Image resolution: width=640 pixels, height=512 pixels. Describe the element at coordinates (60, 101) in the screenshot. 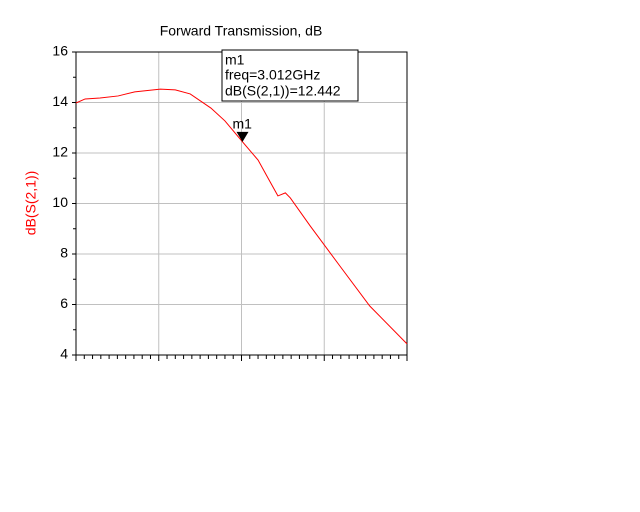

I see `y-tick-label: 14` at that location.